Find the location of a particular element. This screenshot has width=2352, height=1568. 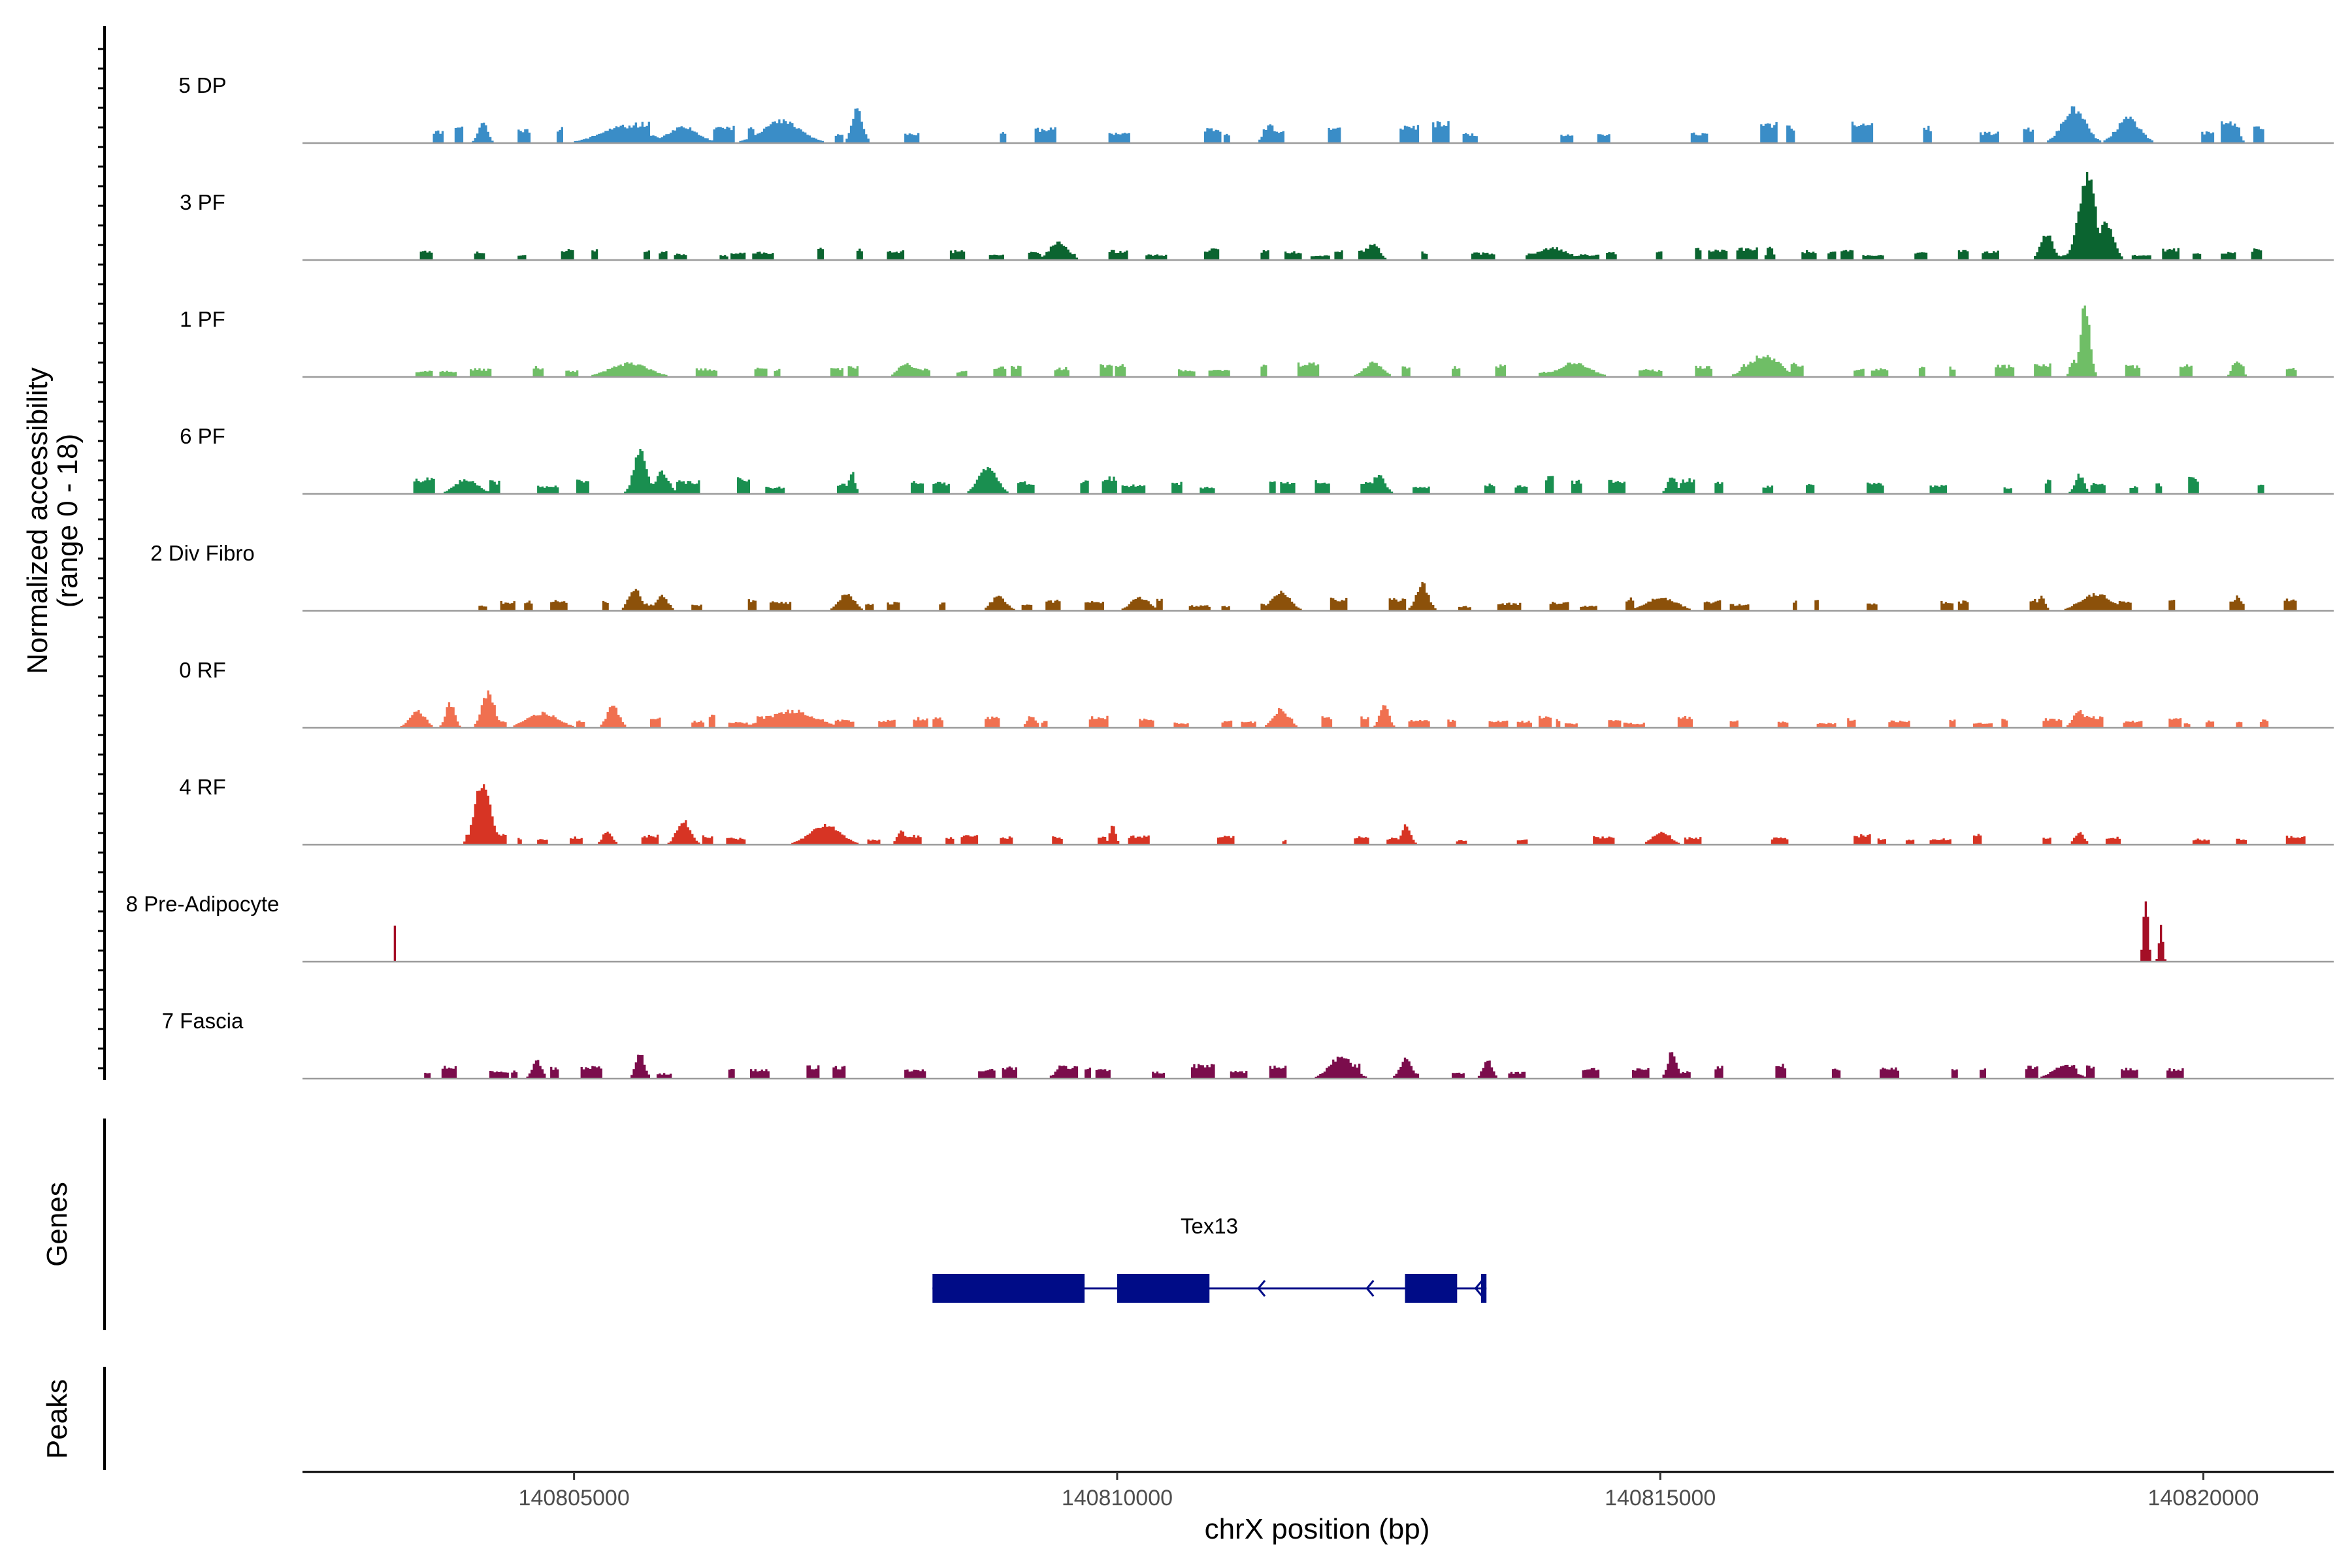

track-label: 0 RF is located at coordinates (202, 670).